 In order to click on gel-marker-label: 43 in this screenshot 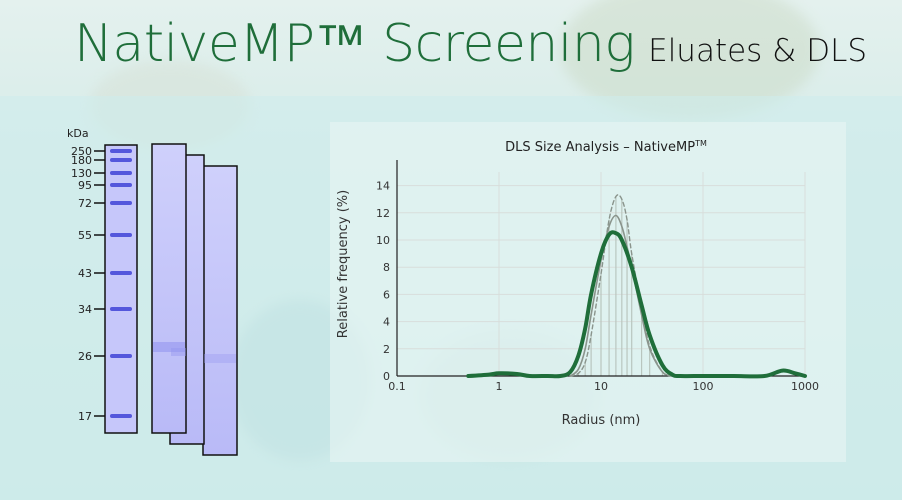, I will do `click(85, 273)`.